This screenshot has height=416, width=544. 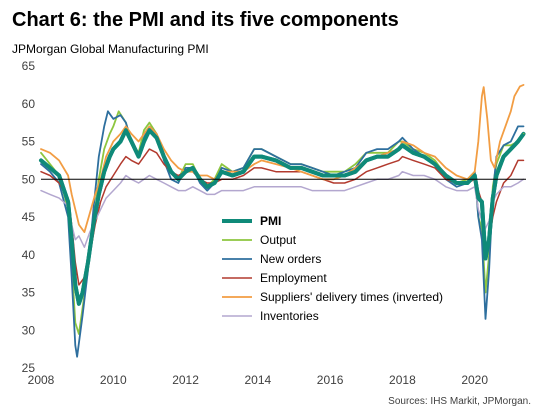 I want to click on y-tick-label: 35, so click(x=29, y=293).